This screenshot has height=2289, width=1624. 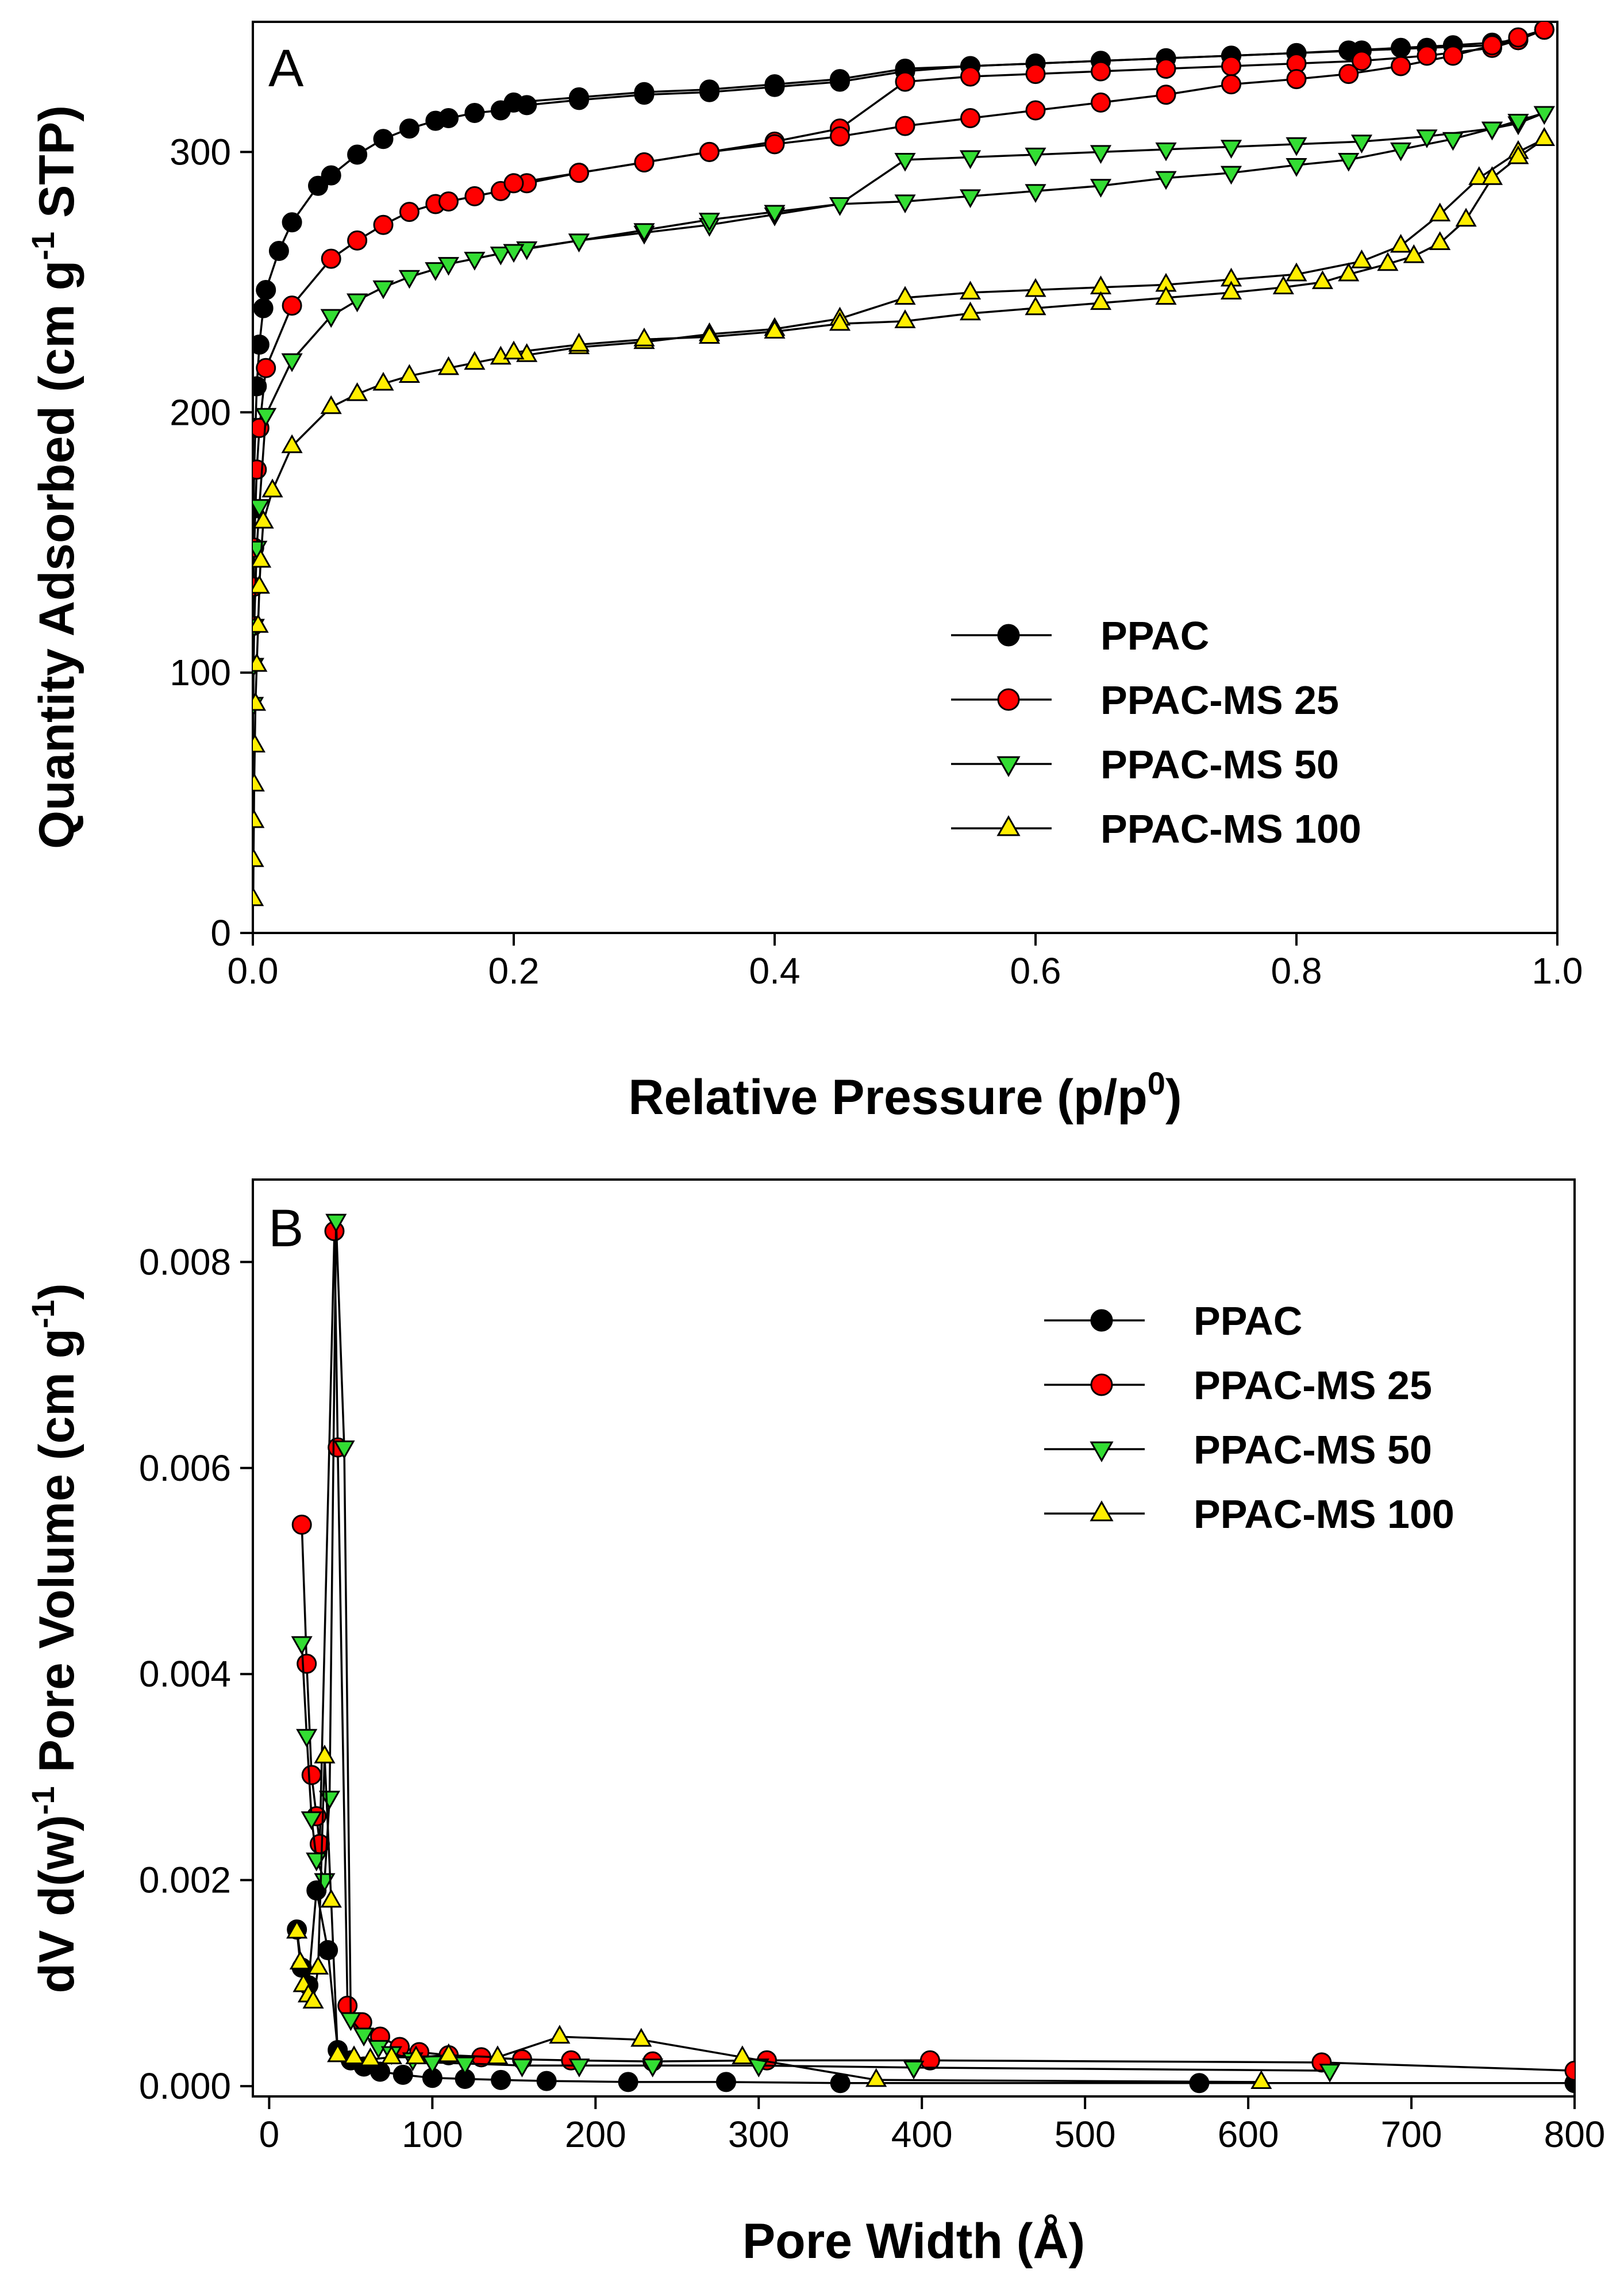 What do you see at coordinates (759, 2134) in the screenshot?
I see `panelB-x-tick-label: 300` at bounding box center [759, 2134].